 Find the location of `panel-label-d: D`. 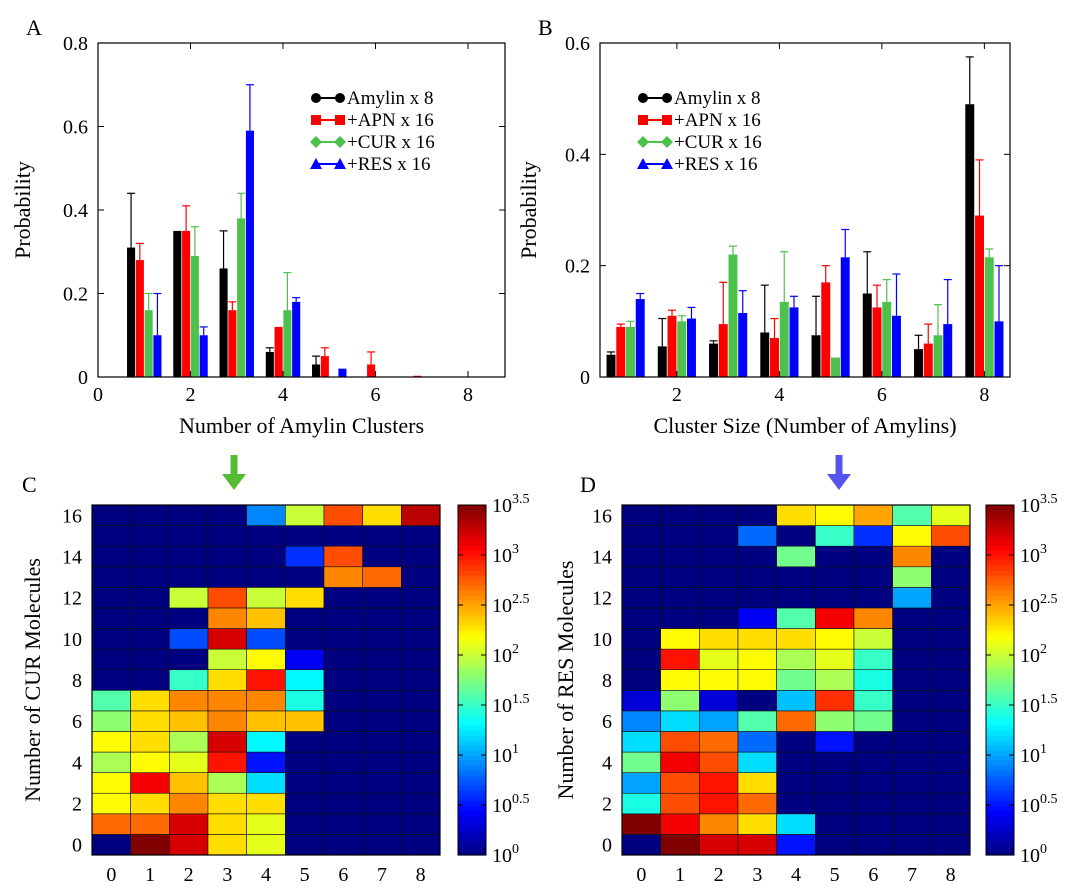

panel-label-d: D is located at coordinates (588, 484).